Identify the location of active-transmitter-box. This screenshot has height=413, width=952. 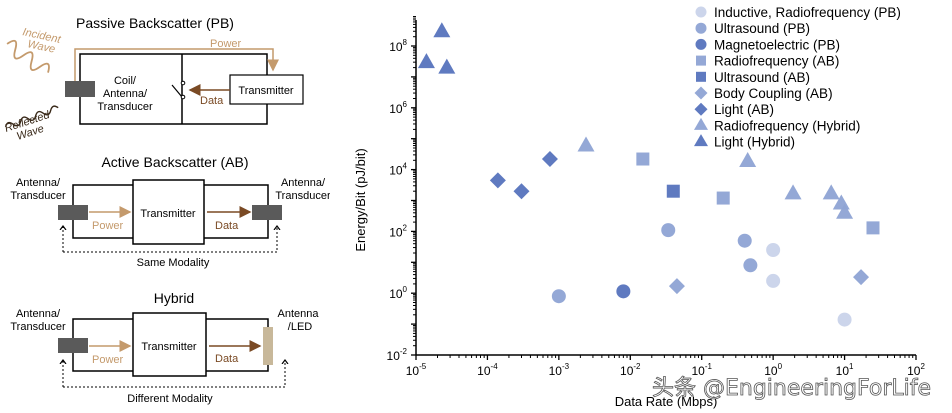
(168, 212).